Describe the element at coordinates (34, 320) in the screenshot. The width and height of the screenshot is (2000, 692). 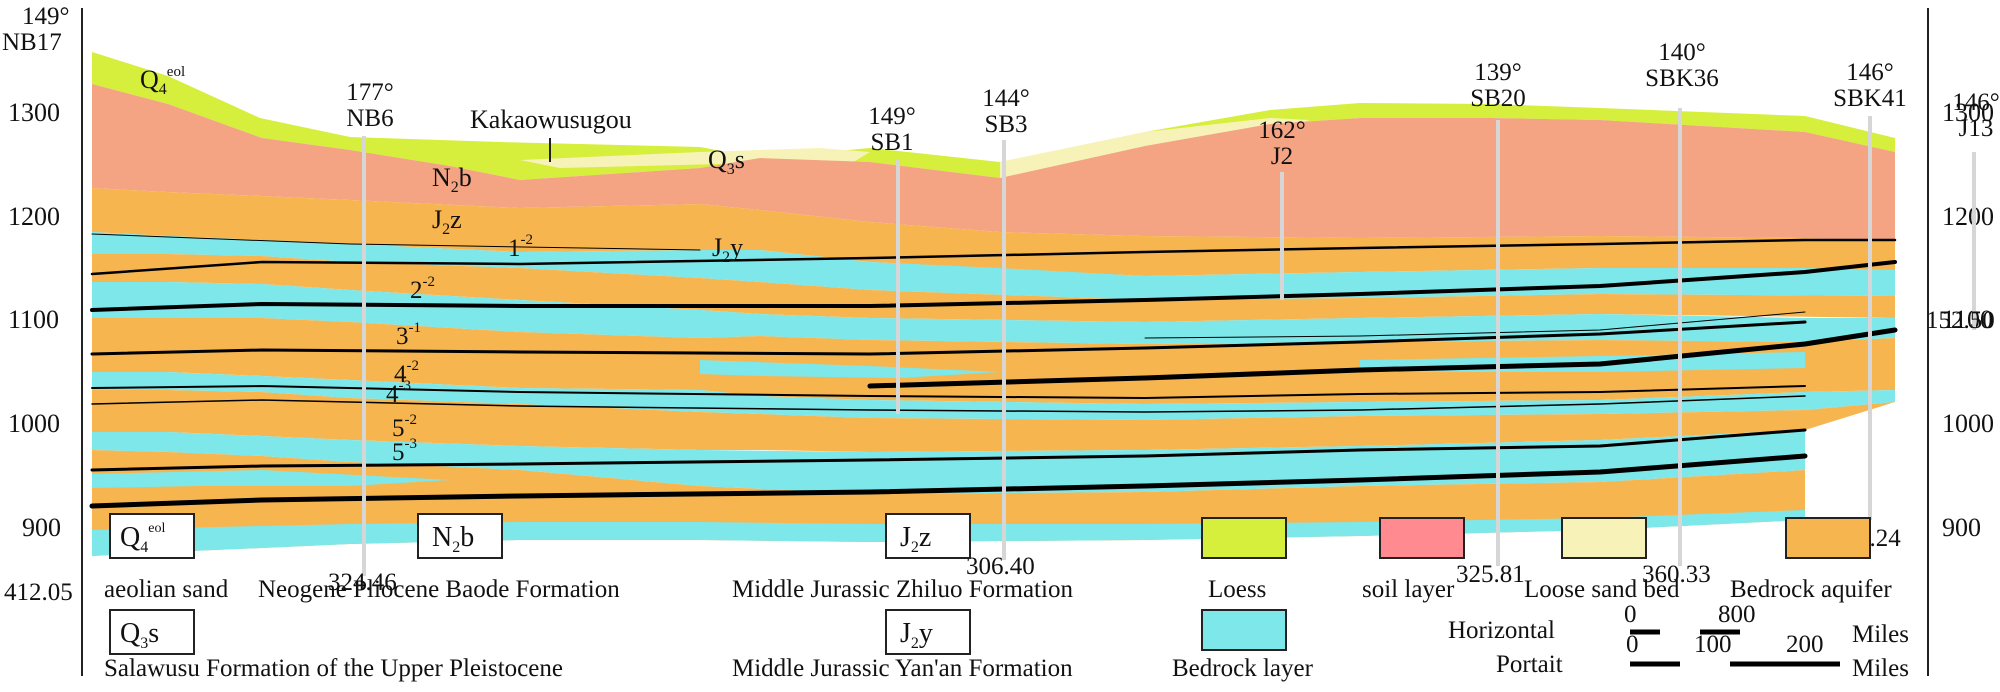
I see `left-axis: 1300 1200 1100 1000 900` at that location.